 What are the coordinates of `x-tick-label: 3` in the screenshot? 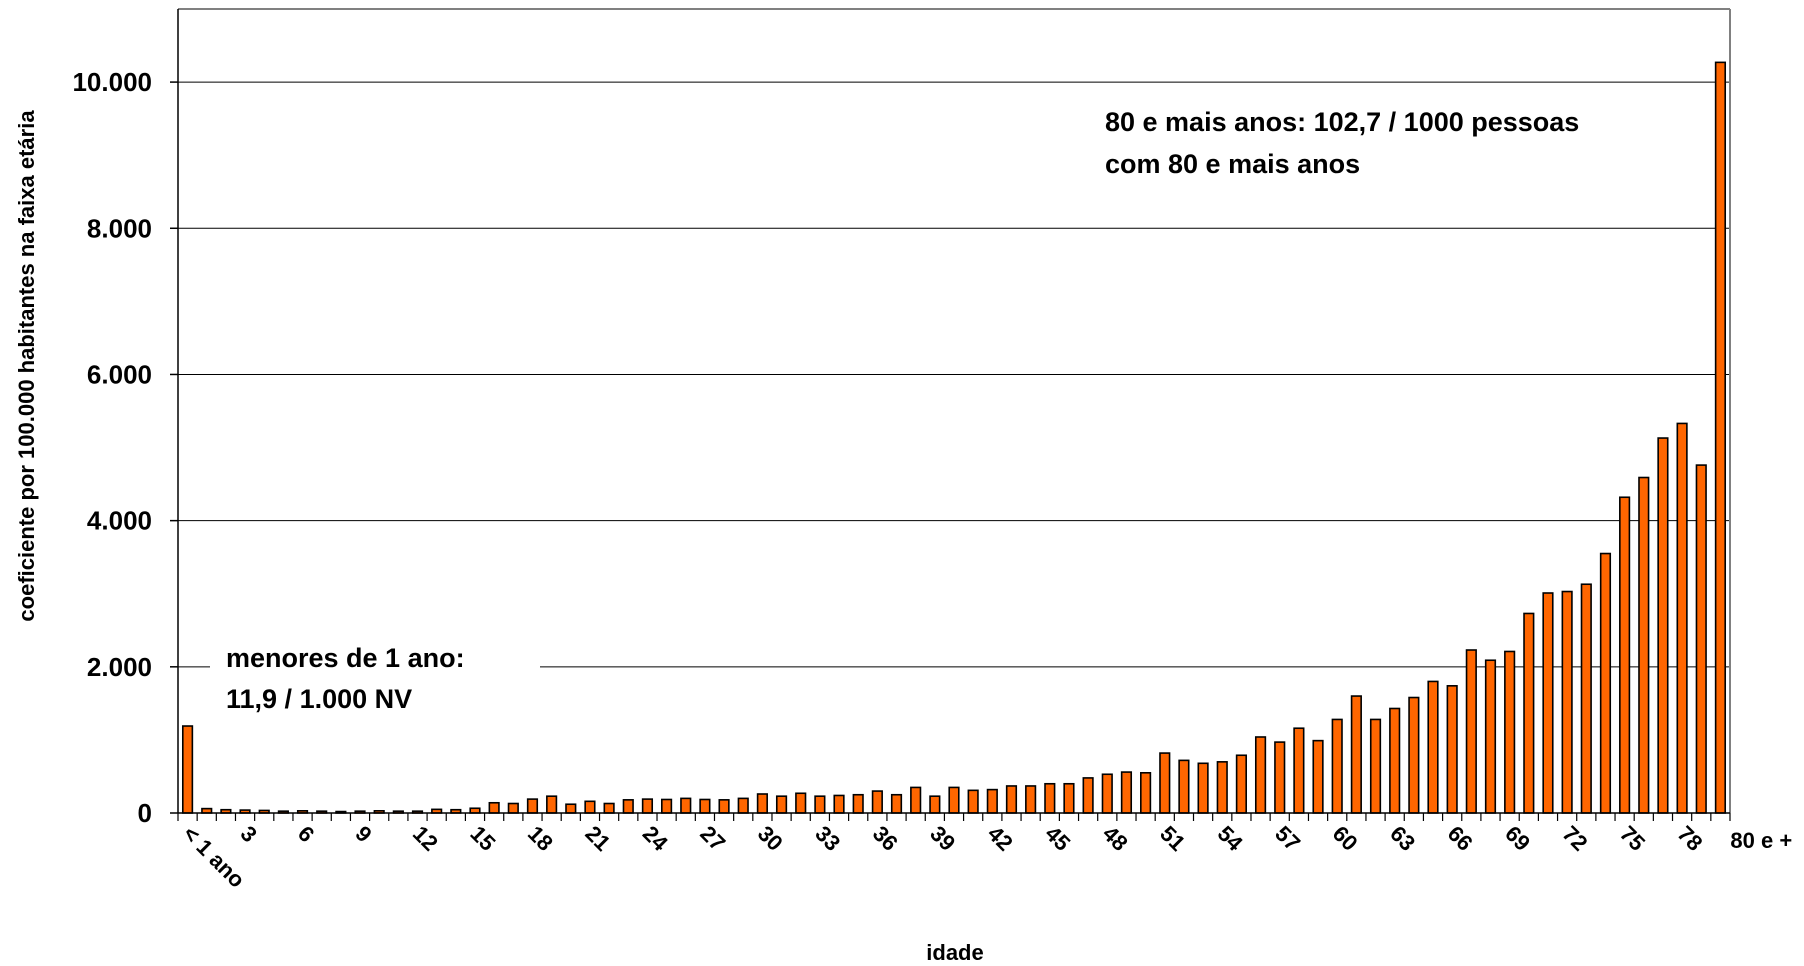 It's located at (249, 834).